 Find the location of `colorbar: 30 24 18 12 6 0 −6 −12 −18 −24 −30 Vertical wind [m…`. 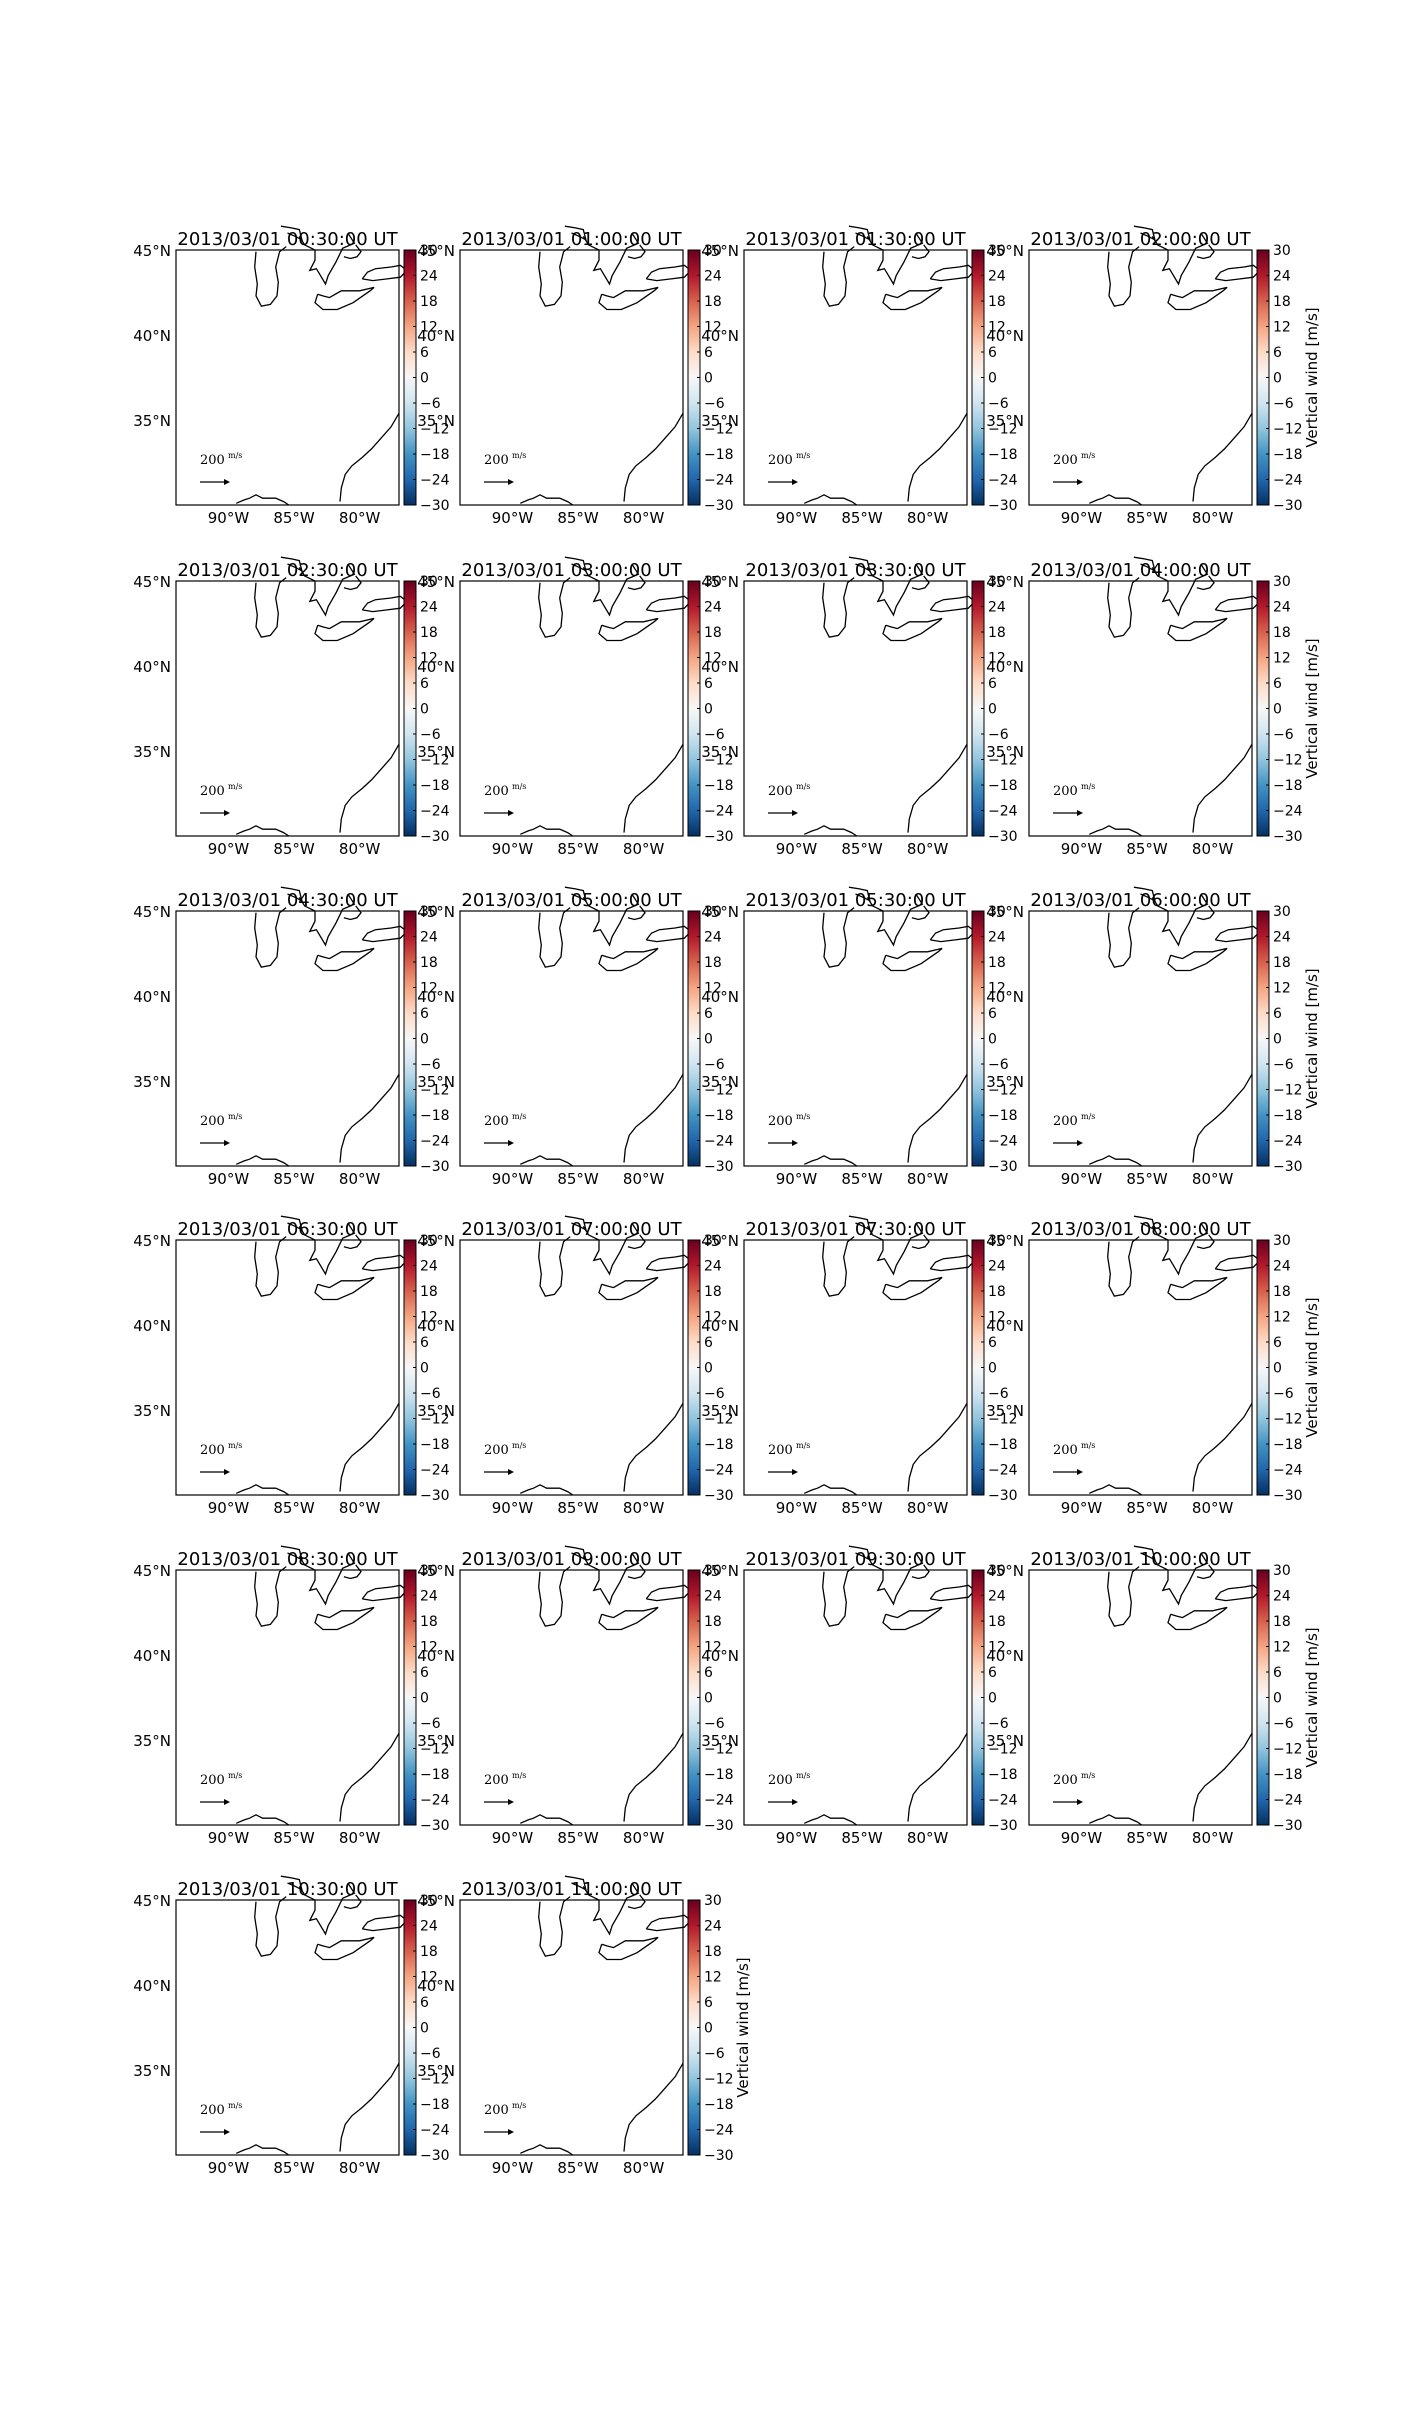

colorbar: 30 24 18 12 6 0 −6 −12 −18 −24 −30 Vertical wind [m… is located at coordinates (719, 2028).